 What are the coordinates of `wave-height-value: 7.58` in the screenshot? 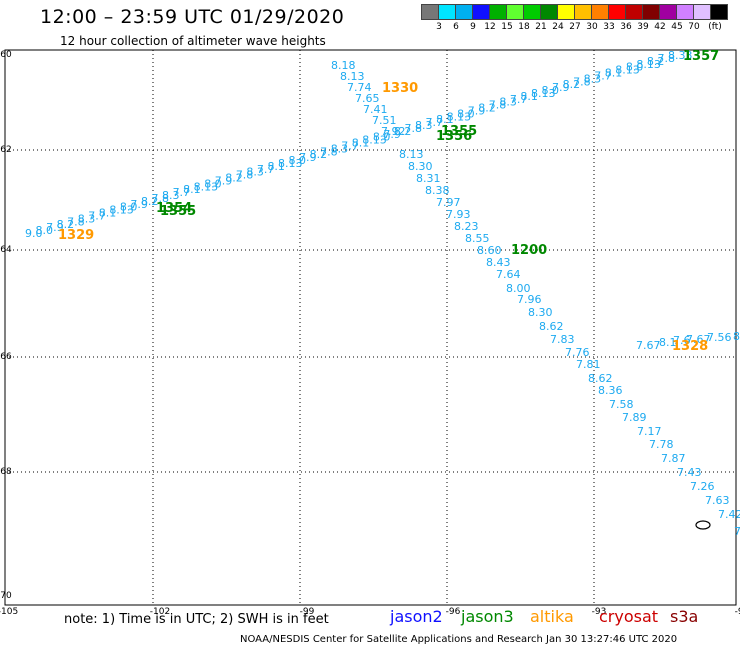 It's located at (621, 404).